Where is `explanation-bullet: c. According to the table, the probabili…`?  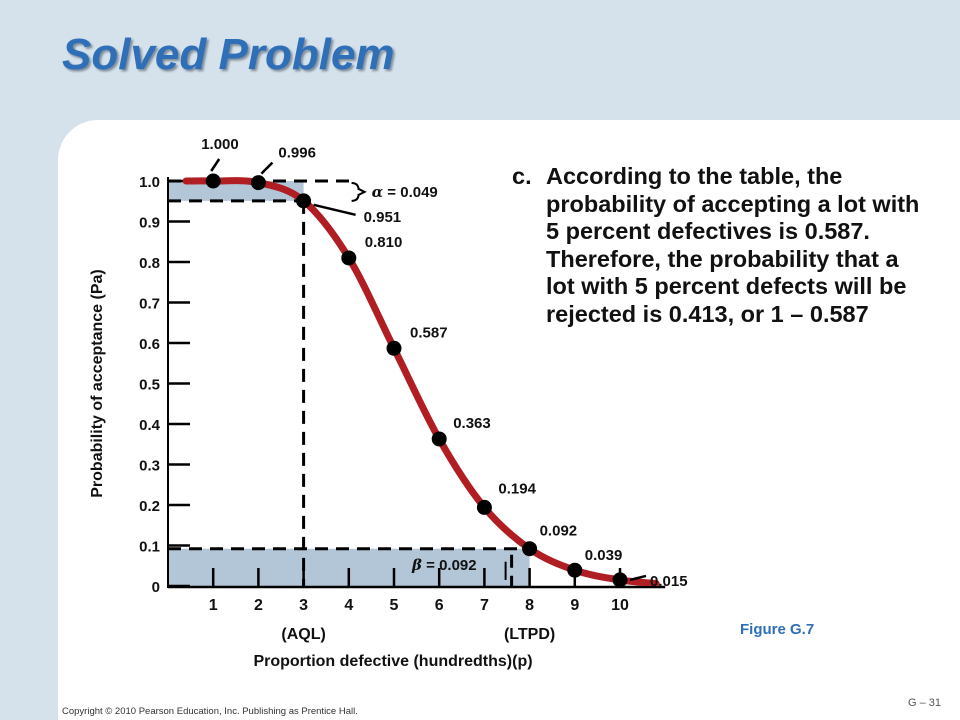
explanation-bullet: c. According to the table, the probabili… is located at coordinates (717, 245).